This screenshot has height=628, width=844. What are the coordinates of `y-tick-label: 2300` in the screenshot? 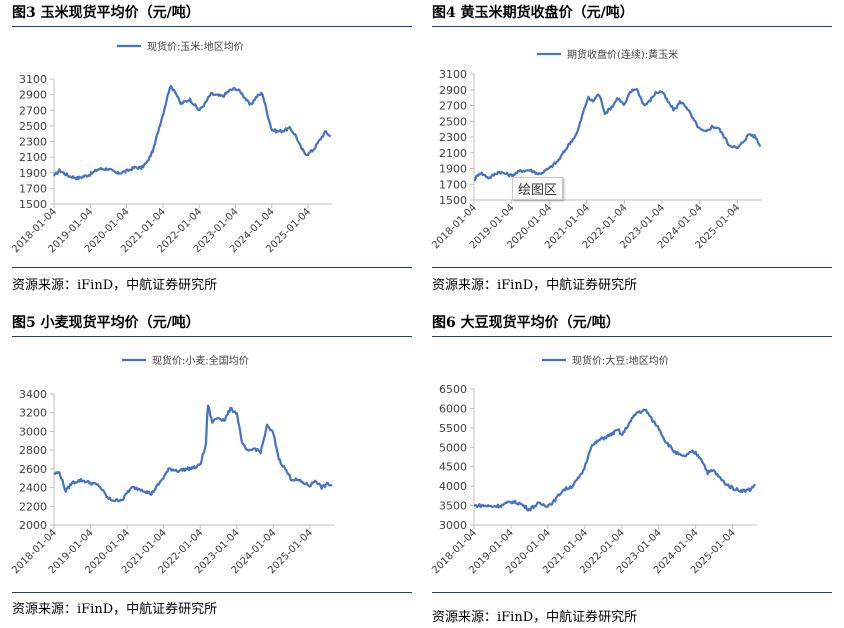 It's located at (33, 142).